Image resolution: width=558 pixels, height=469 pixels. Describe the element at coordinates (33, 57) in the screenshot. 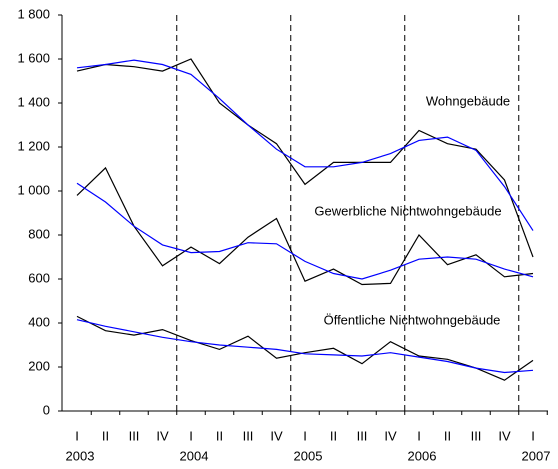

I see `y-tick-label: 1 600` at that location.